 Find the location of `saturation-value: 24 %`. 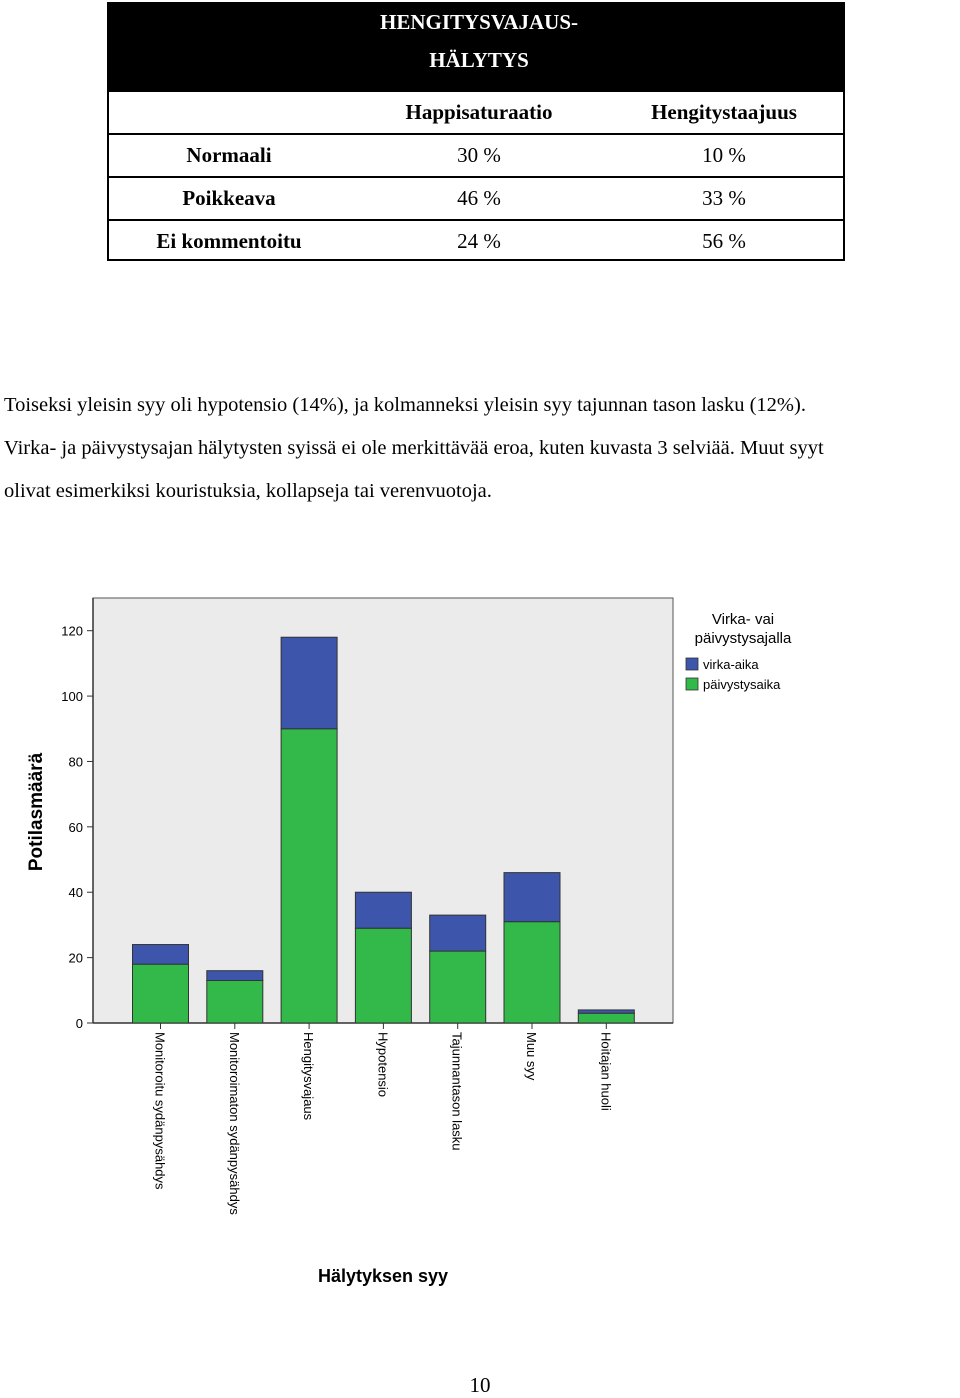

saturation-value: 24 % is located at coordinates (479, 241).